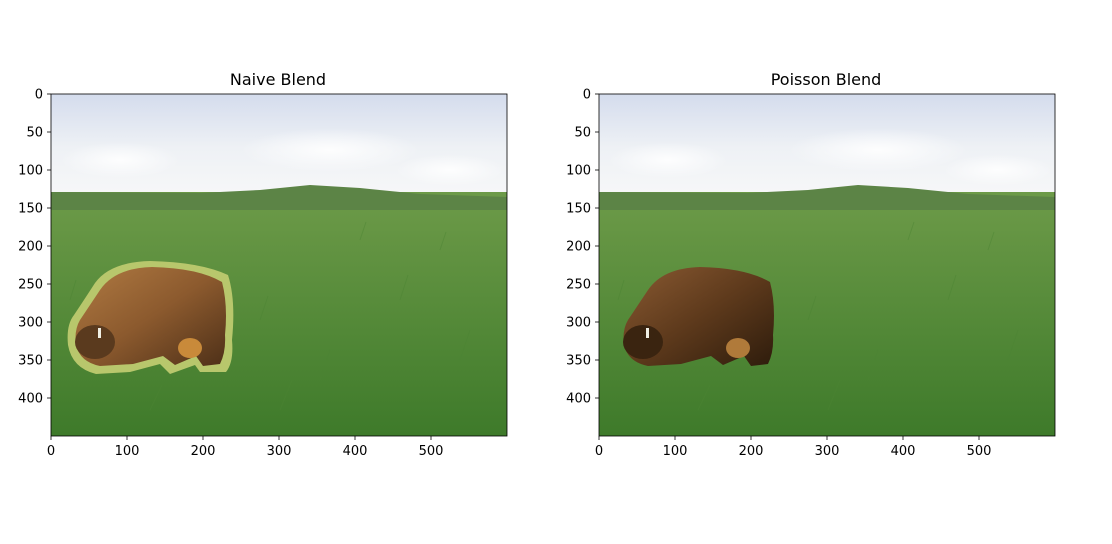 The image size is (1112, 544). What do you see at coordinates (278, 79) in the screenshot?
I see `panel-title: Naive Blend` at bounding box center [278, 79].